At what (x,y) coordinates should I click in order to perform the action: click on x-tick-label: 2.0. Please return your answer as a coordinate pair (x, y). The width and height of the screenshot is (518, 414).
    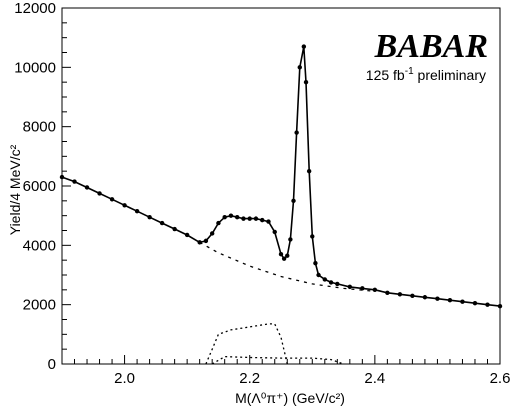
    Looking at the image, I should click on (124, 378).